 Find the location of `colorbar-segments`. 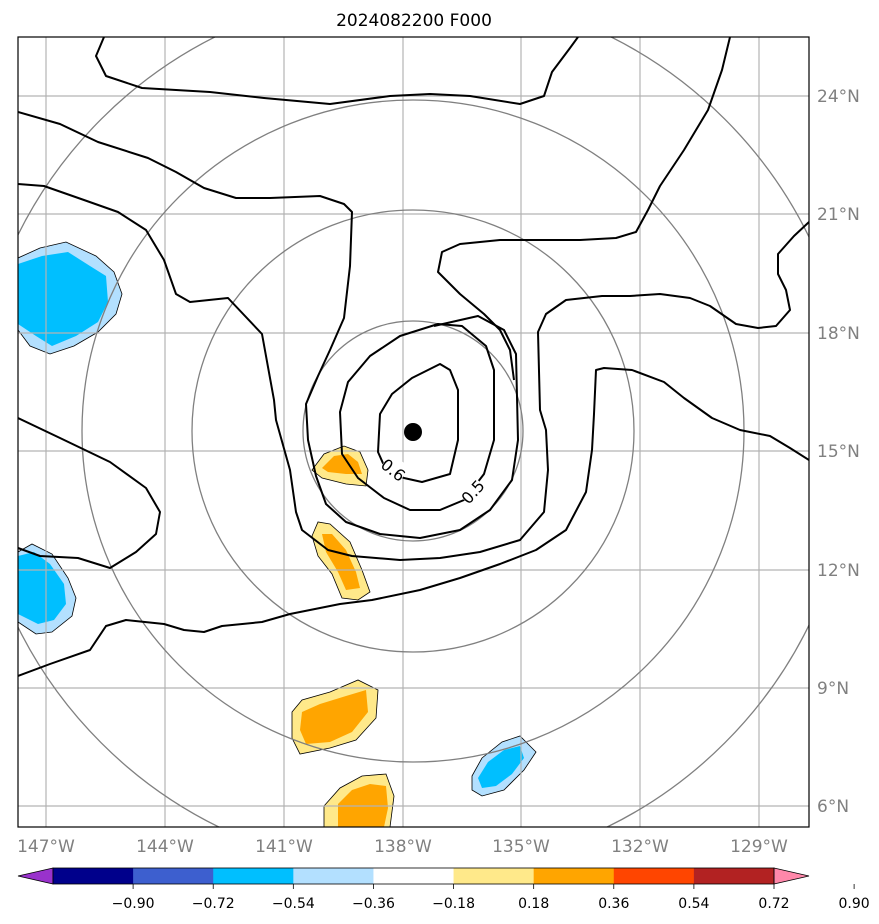

colorbar-segments is located at coordinates (413, 876).